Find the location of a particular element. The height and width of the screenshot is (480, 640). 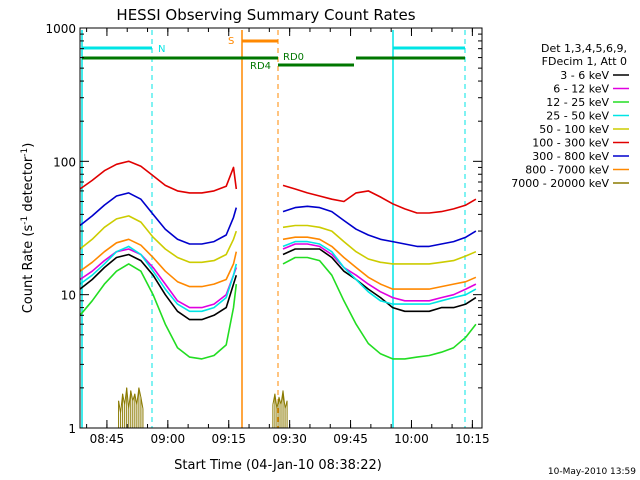

chart-title: HESSI Observing Summary Count Rates is located at coordinates (265, 15).